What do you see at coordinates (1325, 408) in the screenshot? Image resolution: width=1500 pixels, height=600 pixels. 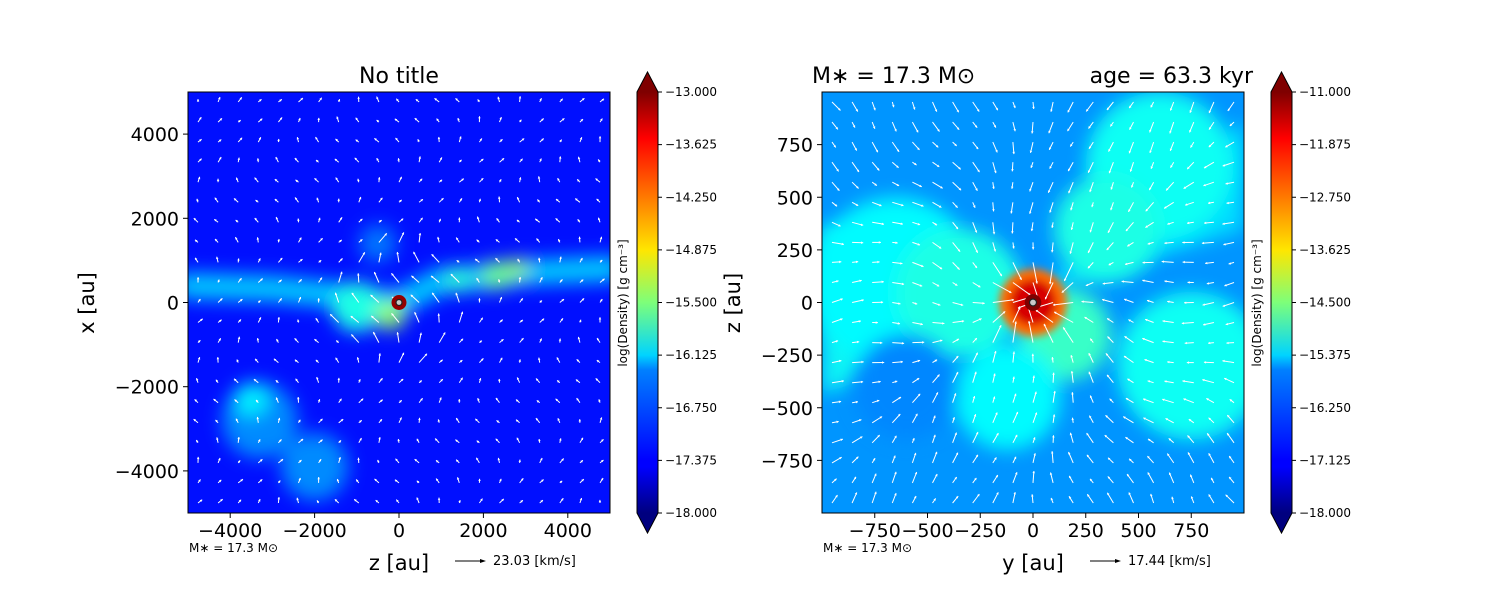 I see `colorbar-tick-label: −16.250` at bounding box center [1325, 408].